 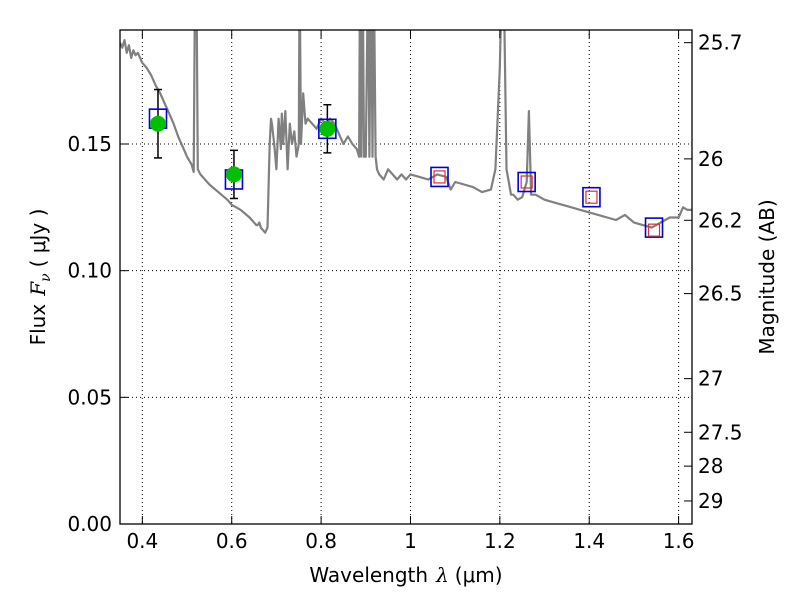 I want to click on x-tick-label: 0.8, so click(x=321, y=541).